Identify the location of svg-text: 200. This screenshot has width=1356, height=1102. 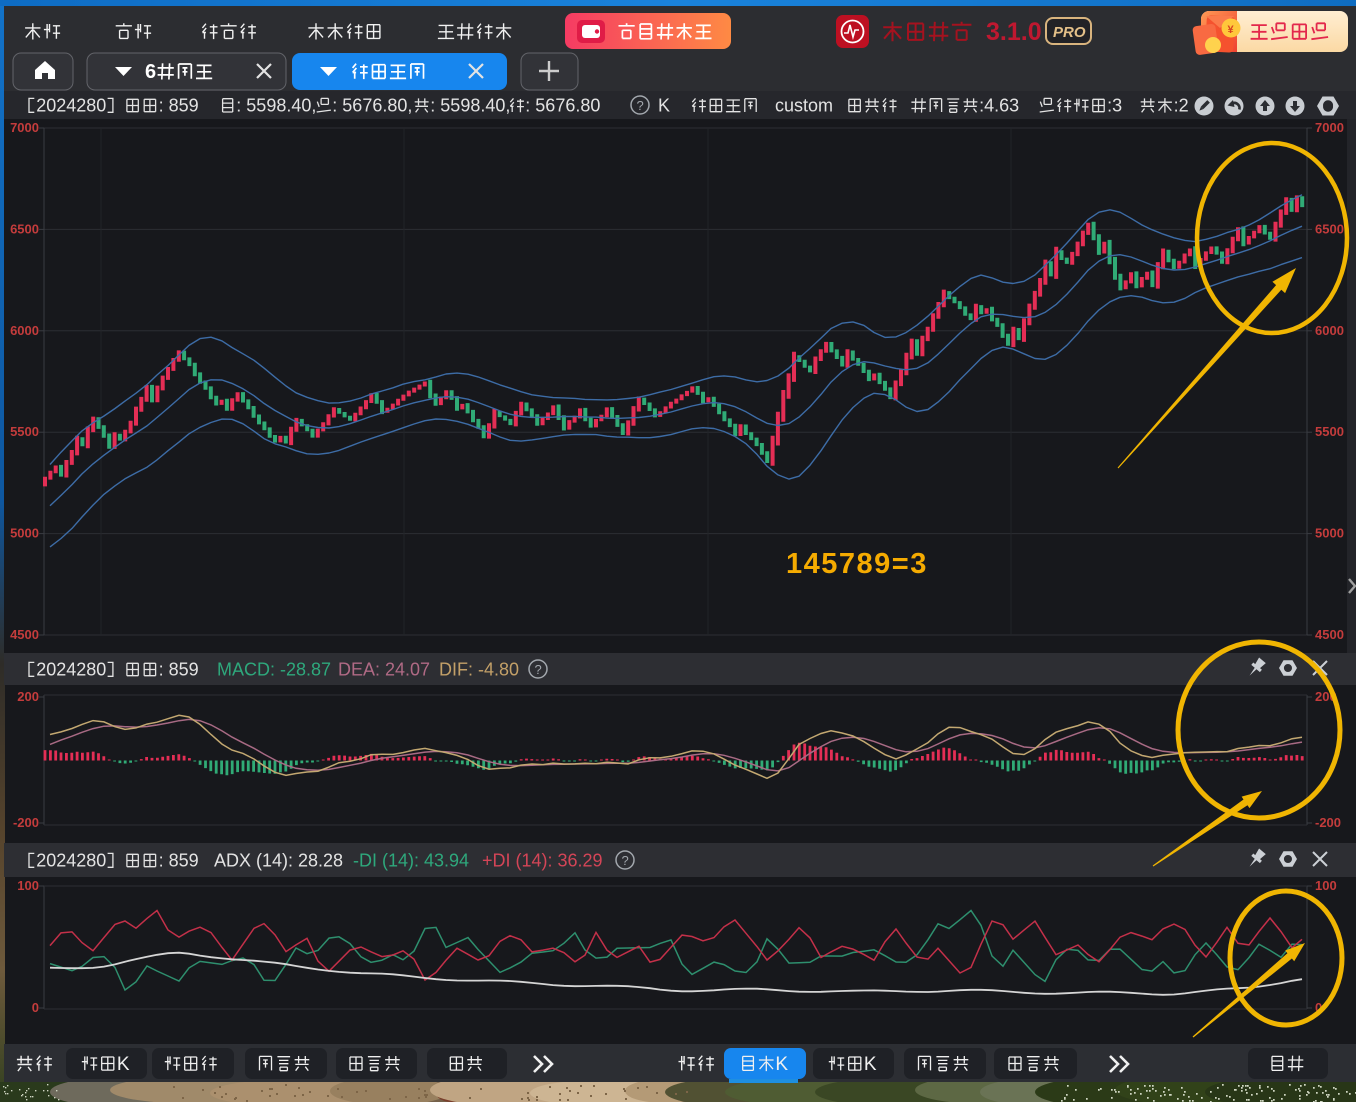
(28, 696).